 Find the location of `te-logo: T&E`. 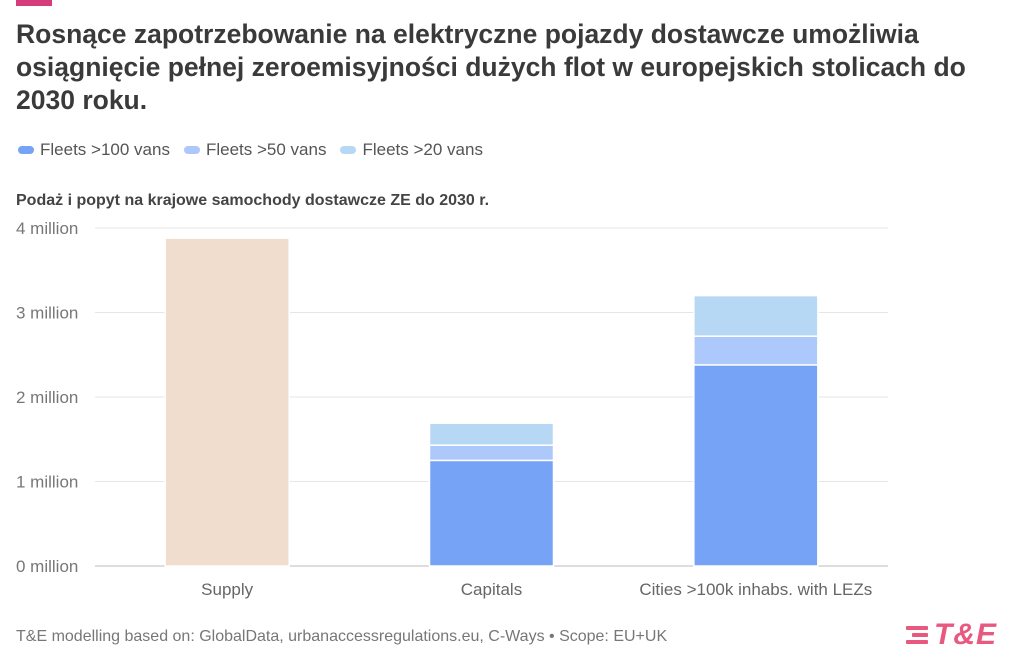

te-logo: T&E is located at coordinates (951, 635).